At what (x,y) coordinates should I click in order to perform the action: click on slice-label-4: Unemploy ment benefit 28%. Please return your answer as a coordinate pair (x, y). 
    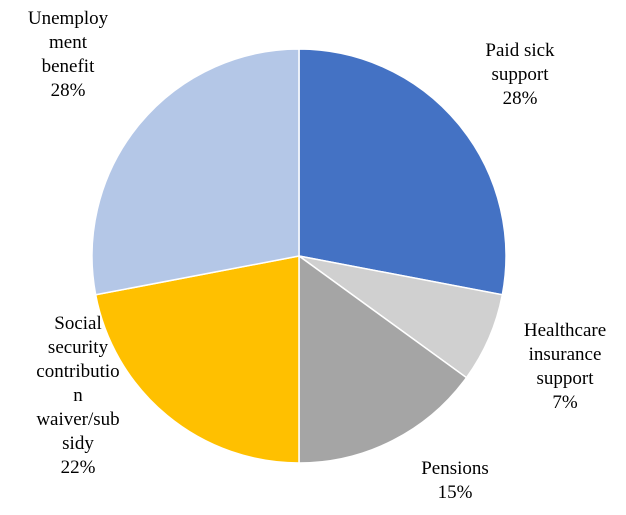
    Looking at the image, I should click on (68, 54).